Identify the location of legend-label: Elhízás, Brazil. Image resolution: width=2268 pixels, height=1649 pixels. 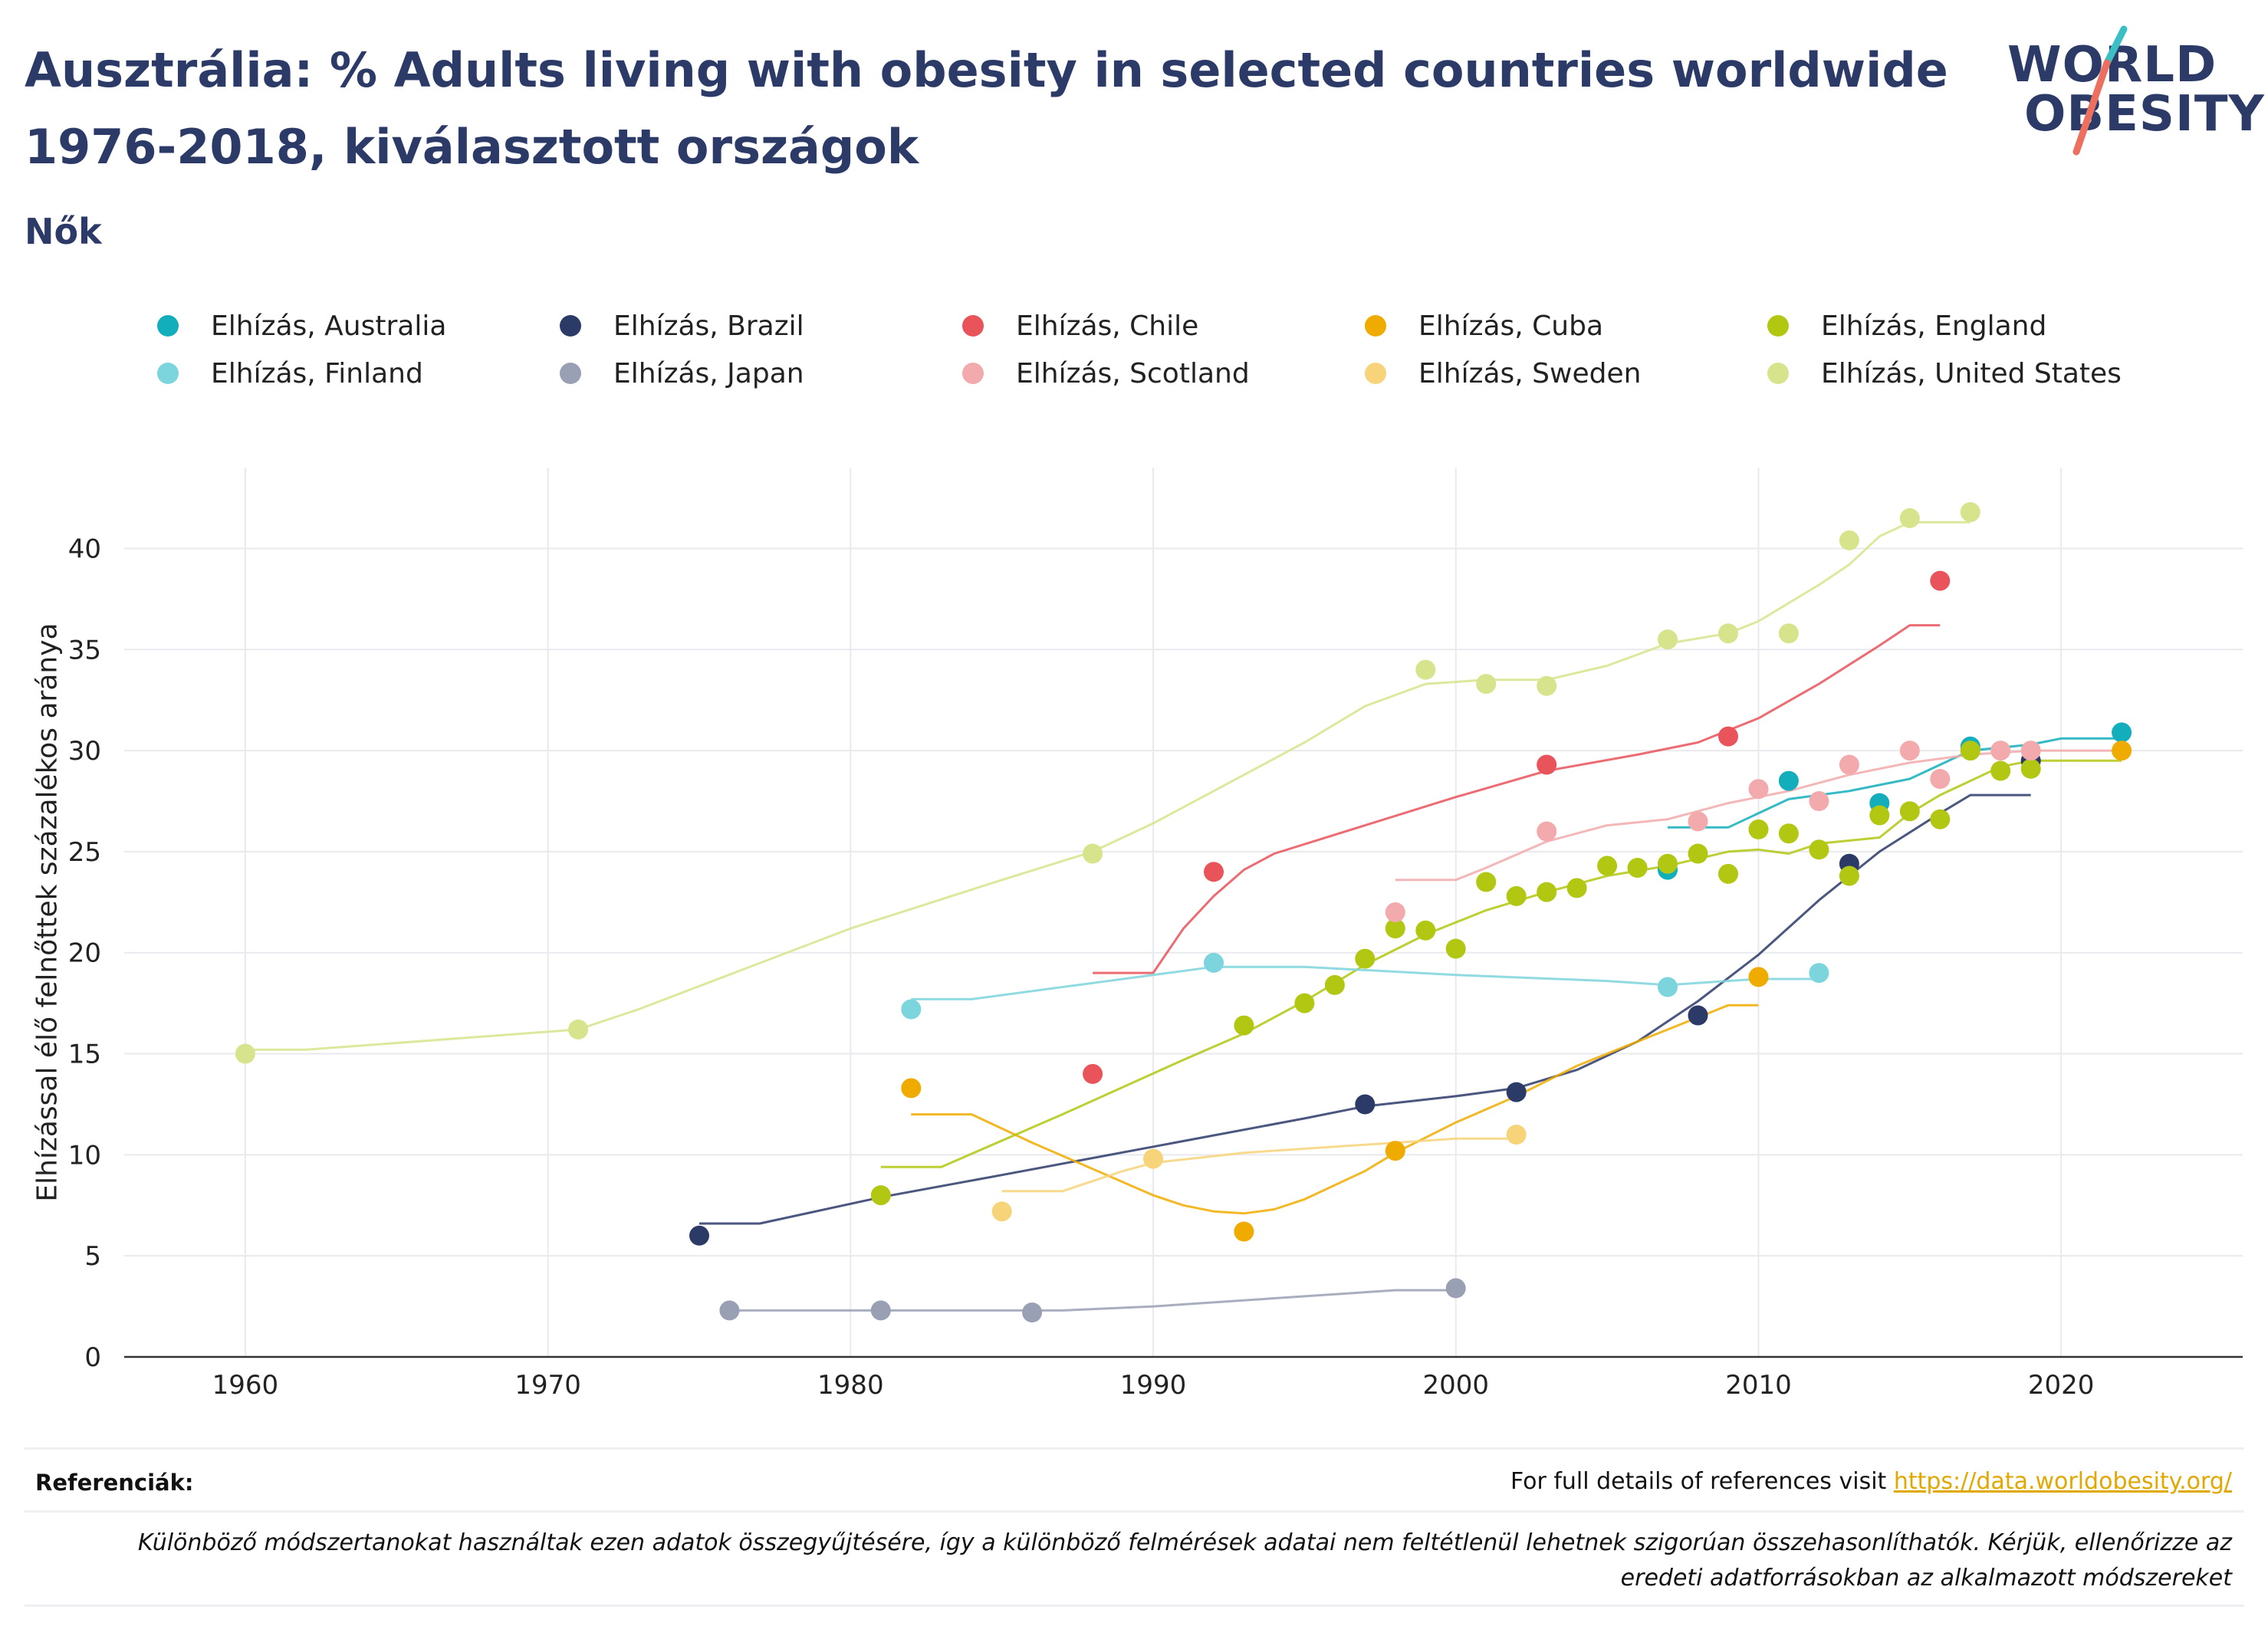
(708, 326).